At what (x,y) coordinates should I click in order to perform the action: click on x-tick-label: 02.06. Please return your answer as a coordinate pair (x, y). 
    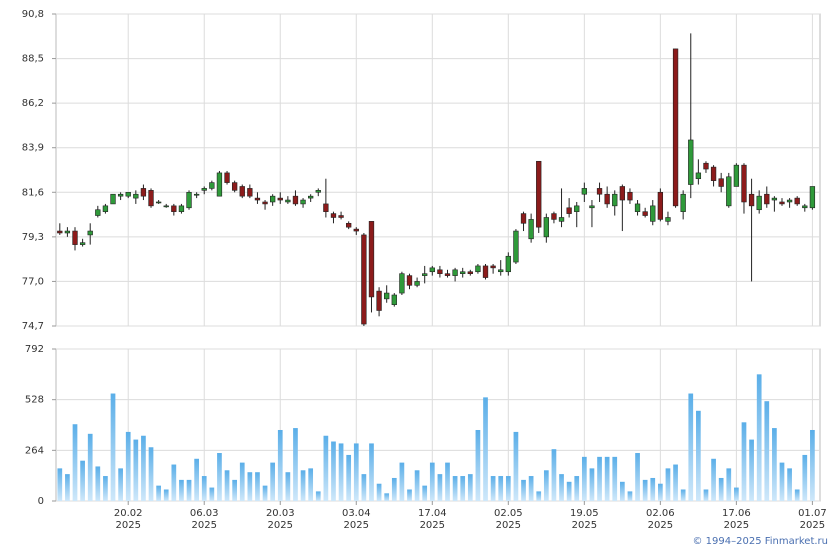
    Looking at the image, I should click on (660, 513).